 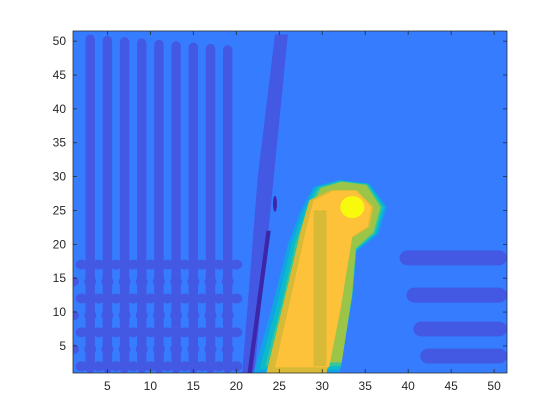 What do you see at coordinates (320, 288) in the screenshot?
I see `contour-inner-strip` at bounding box center [320, 288].